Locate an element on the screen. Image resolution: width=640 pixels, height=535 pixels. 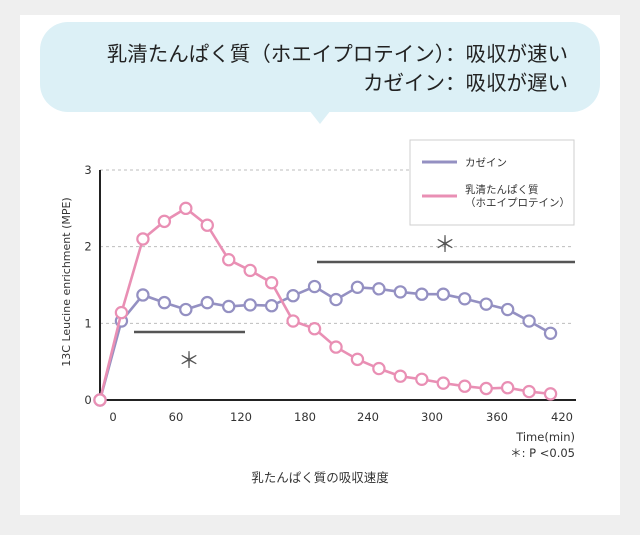
y-tick-label: 2 is located at coordinates (87, 247).